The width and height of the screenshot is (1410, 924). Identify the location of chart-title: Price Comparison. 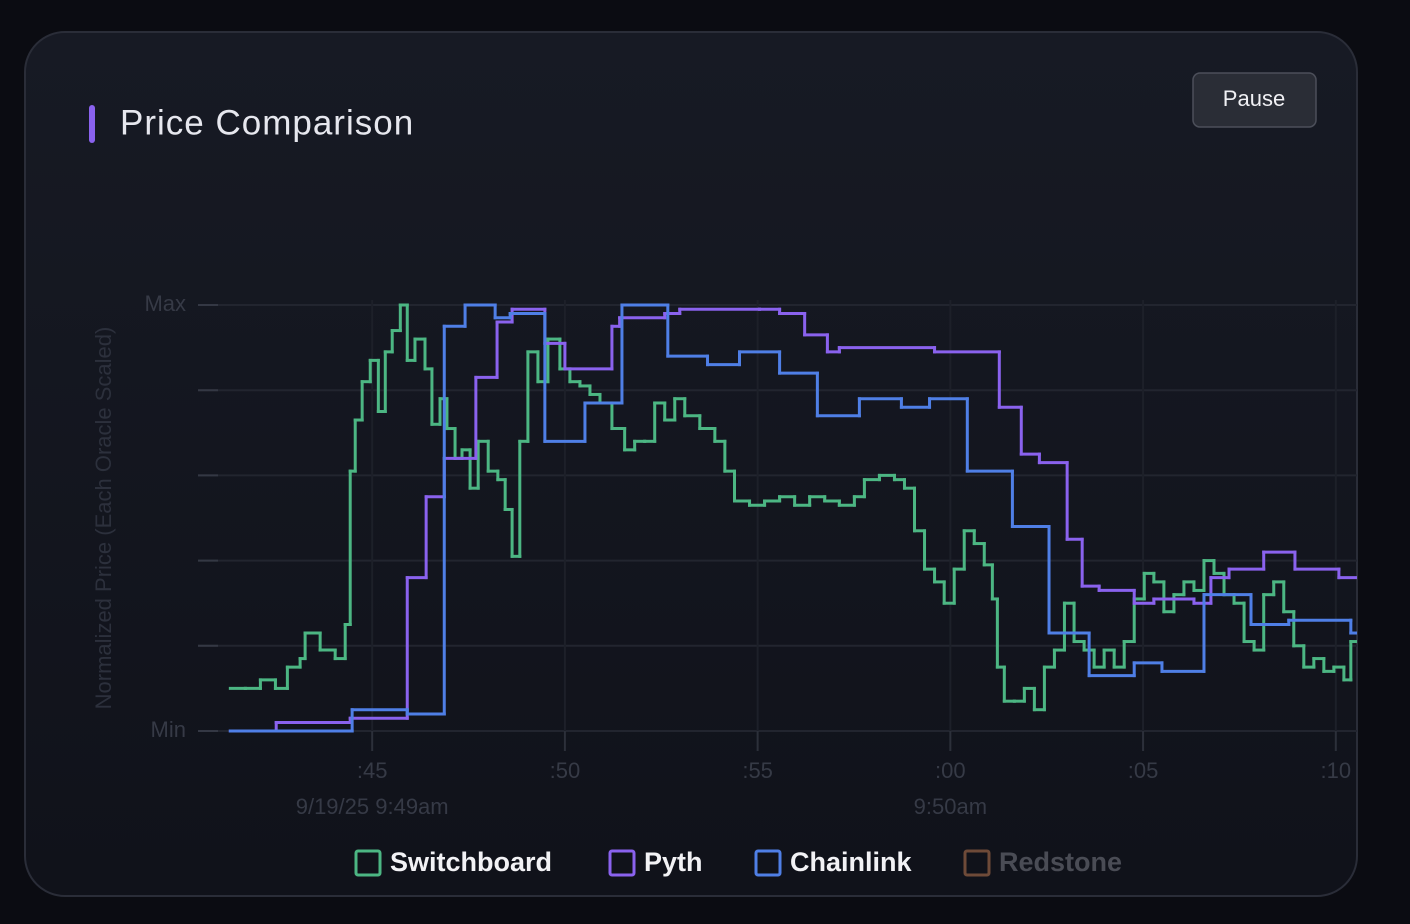
(267, 122).